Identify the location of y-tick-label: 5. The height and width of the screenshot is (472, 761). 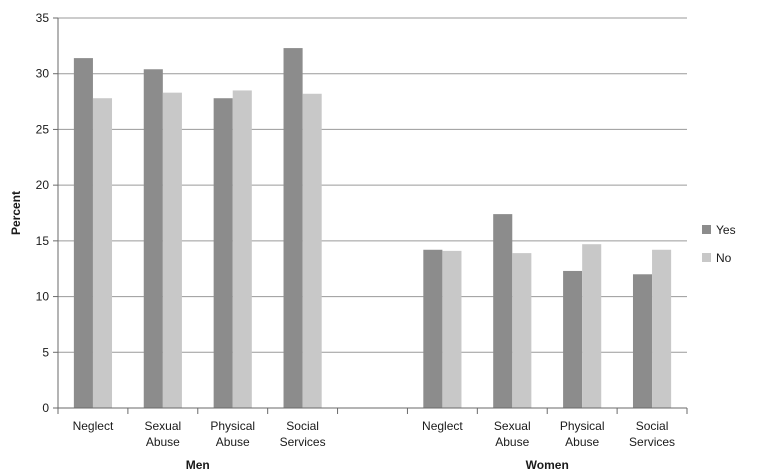
(45, 352).